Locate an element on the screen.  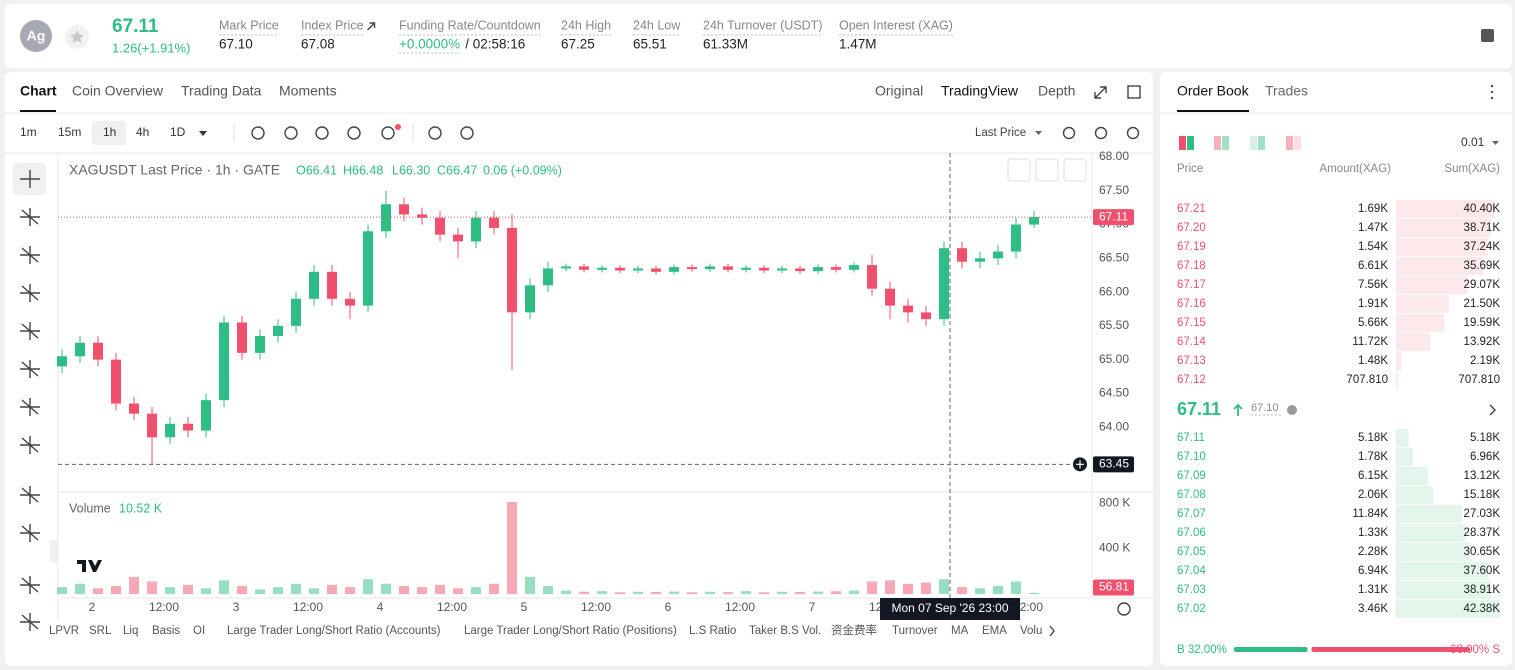
settings-gear is located at coordinates (1124, 609).